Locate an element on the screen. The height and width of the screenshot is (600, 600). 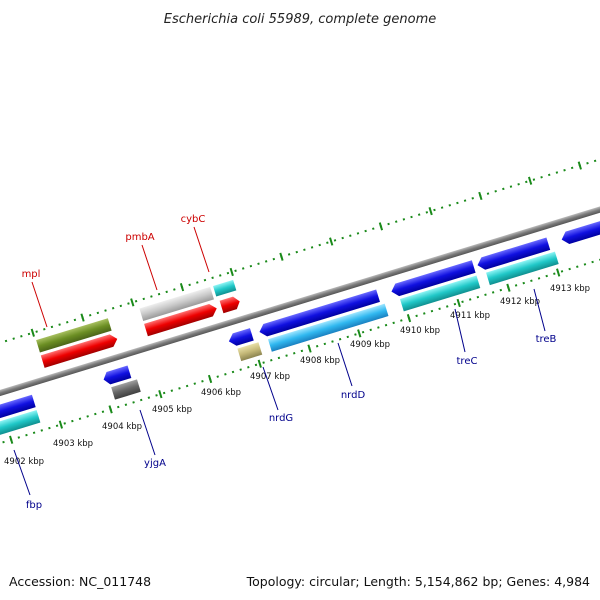
gene-fbp-feature is located at coordinates (20, 429).